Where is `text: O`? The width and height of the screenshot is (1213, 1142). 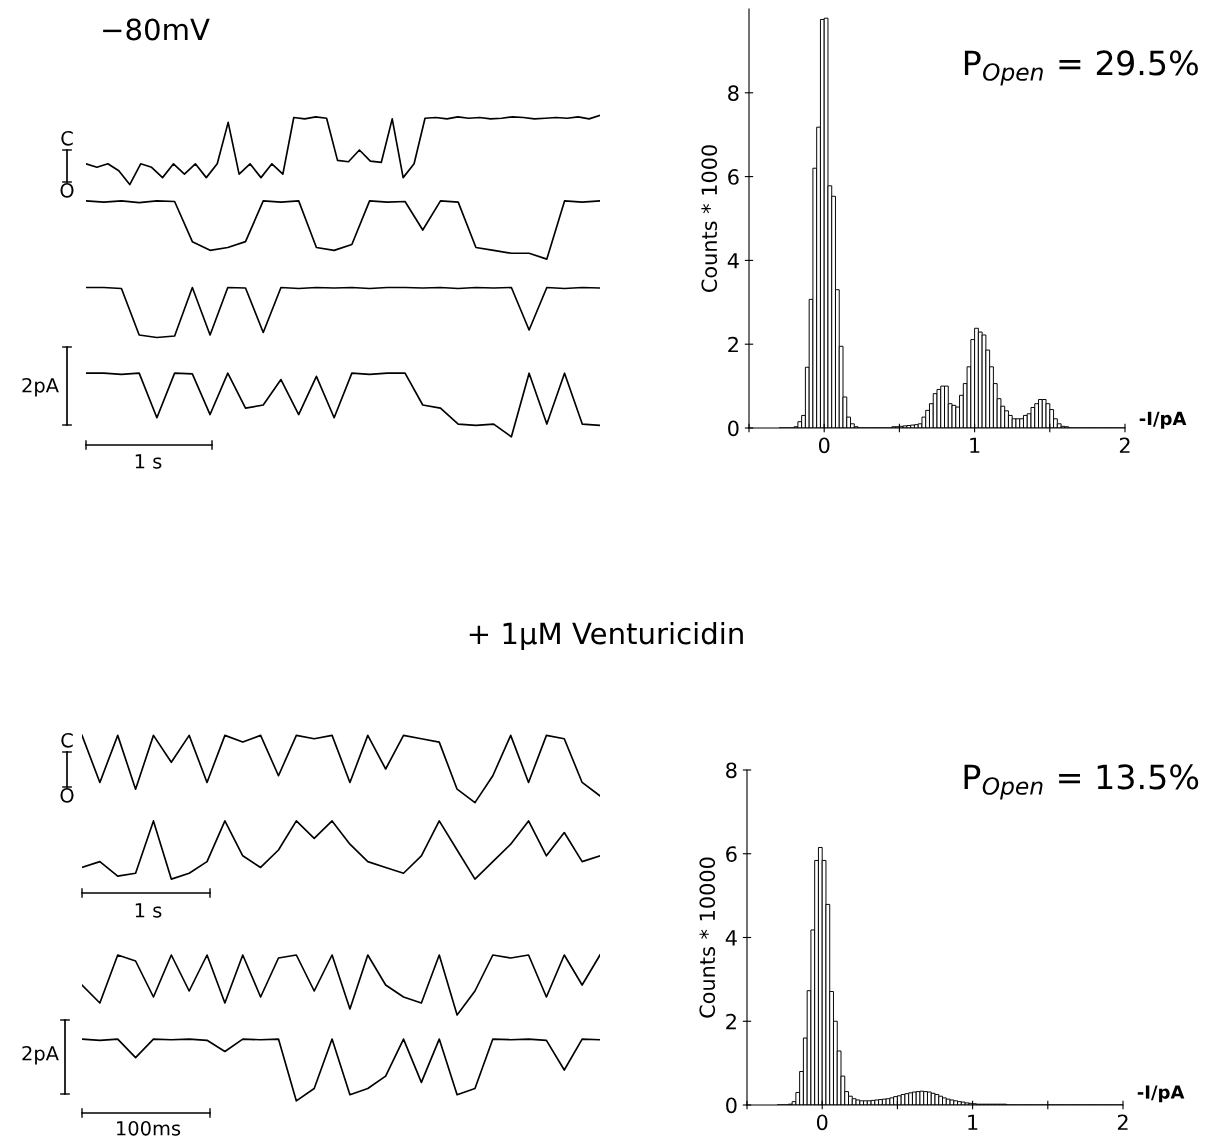 text: O is located at coordinates (67, 190).